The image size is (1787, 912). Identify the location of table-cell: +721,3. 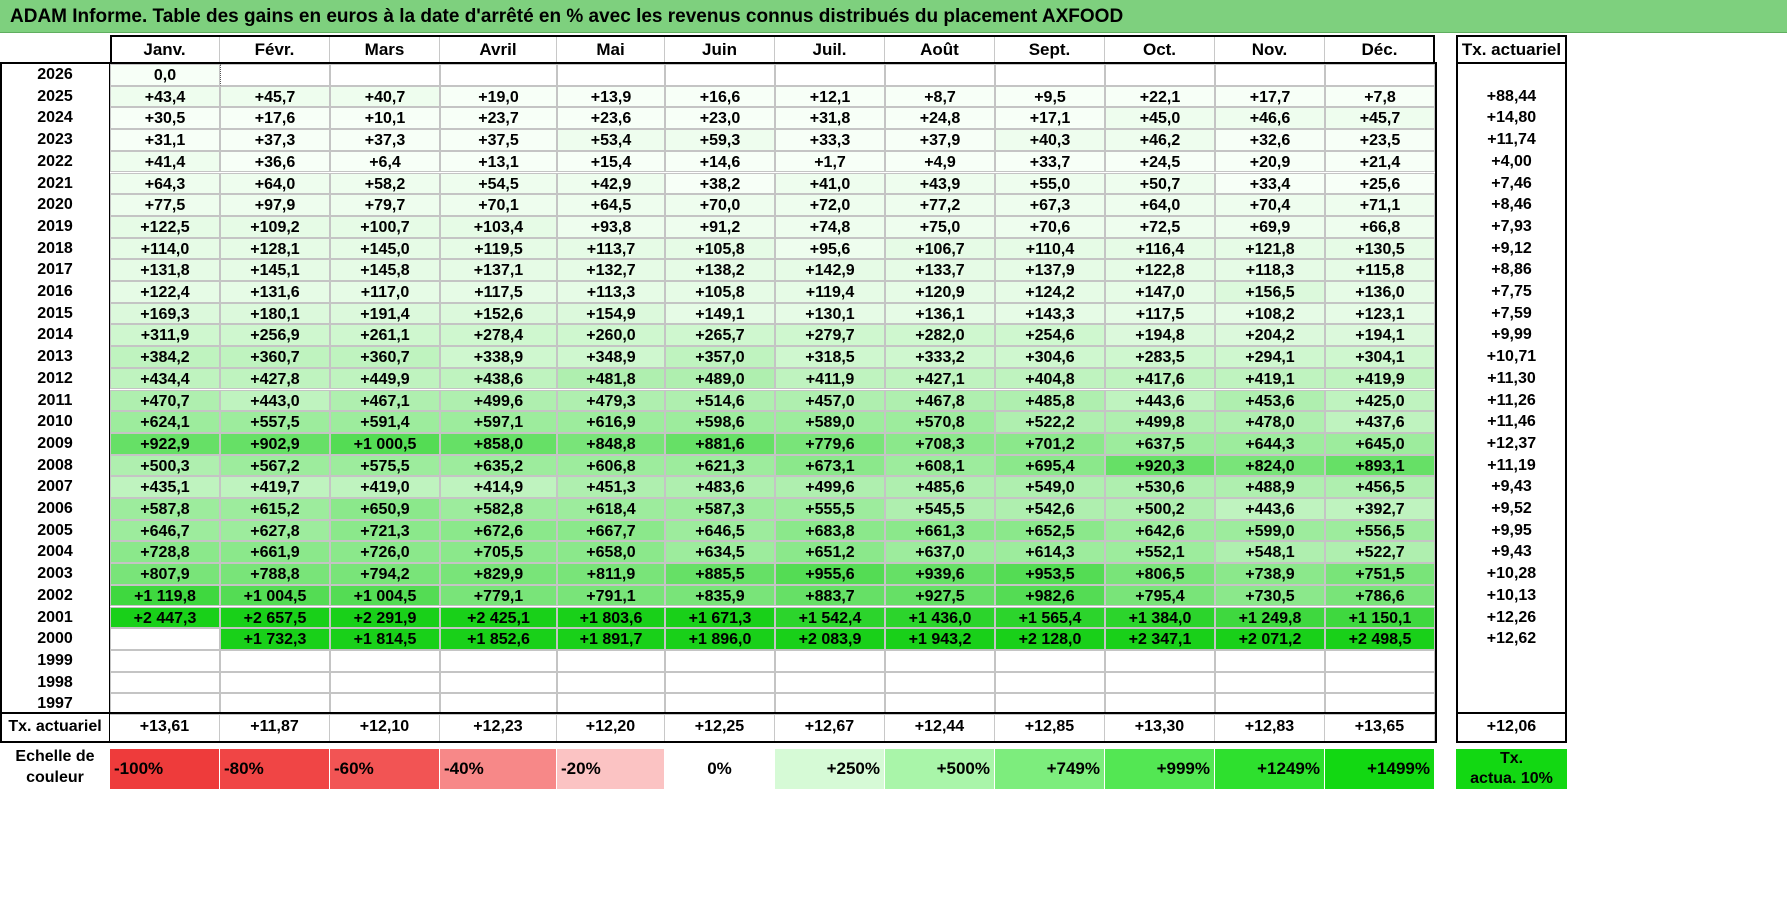
(385, 530).